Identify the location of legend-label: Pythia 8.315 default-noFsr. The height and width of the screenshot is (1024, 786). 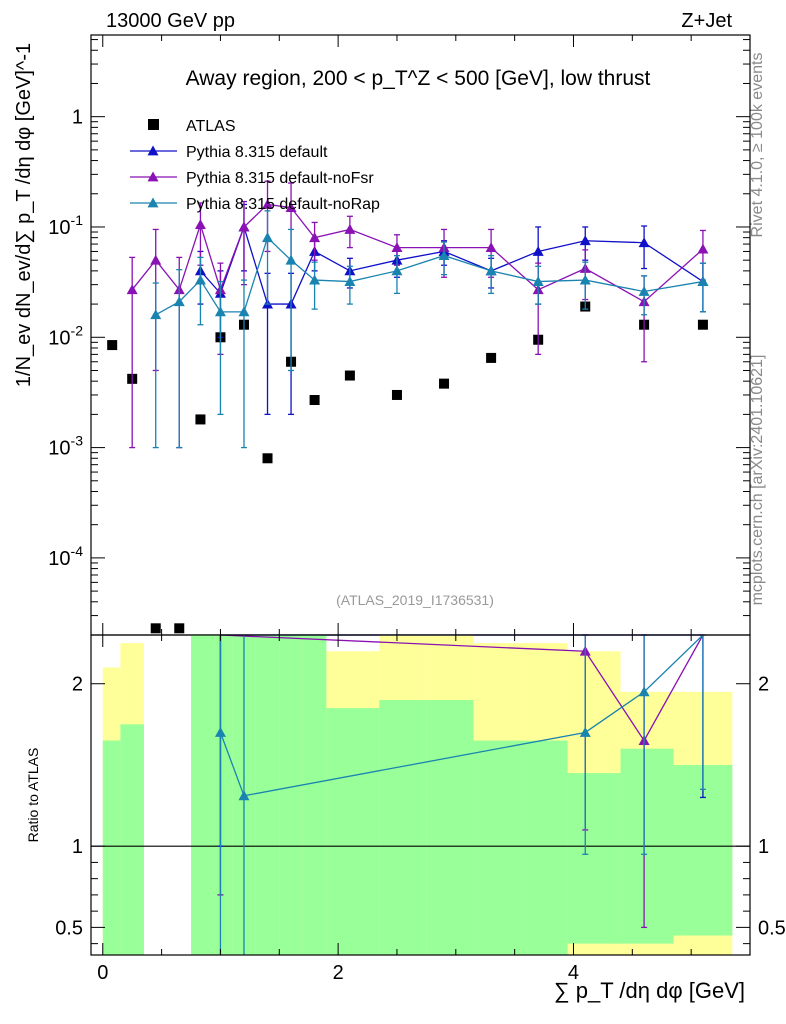
(280, 178).